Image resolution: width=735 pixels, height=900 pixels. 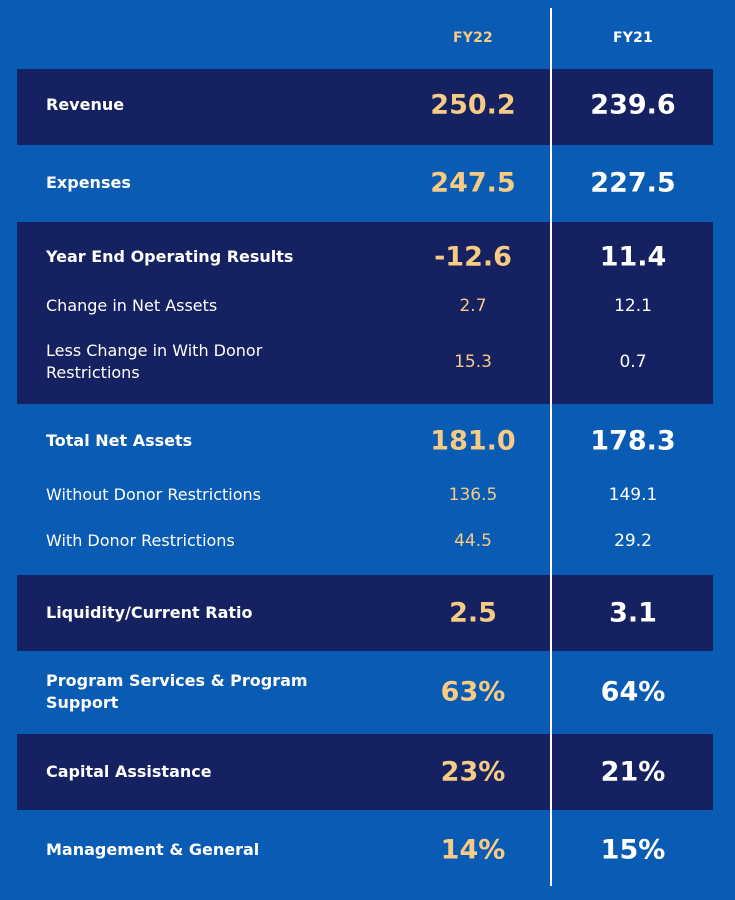 I want to click on value-fy21: 3.1, so click(x=633, y=613).